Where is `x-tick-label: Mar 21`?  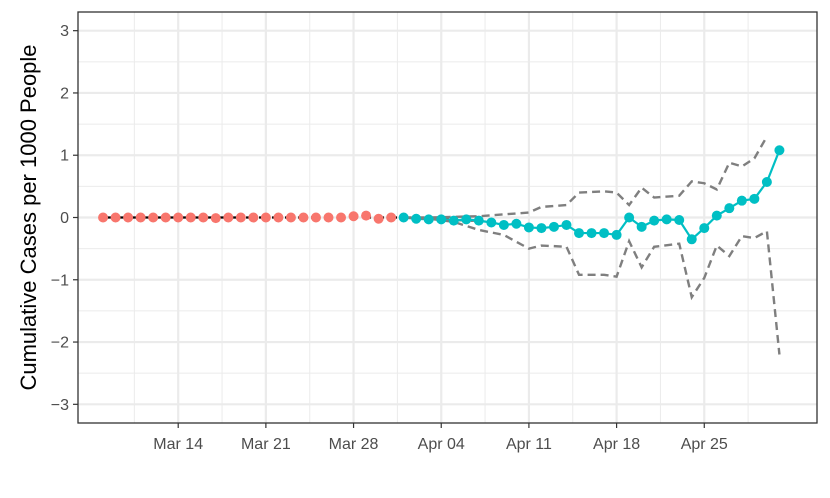 x-tick-label: Mar 21 is located at coordinates (266, 444).